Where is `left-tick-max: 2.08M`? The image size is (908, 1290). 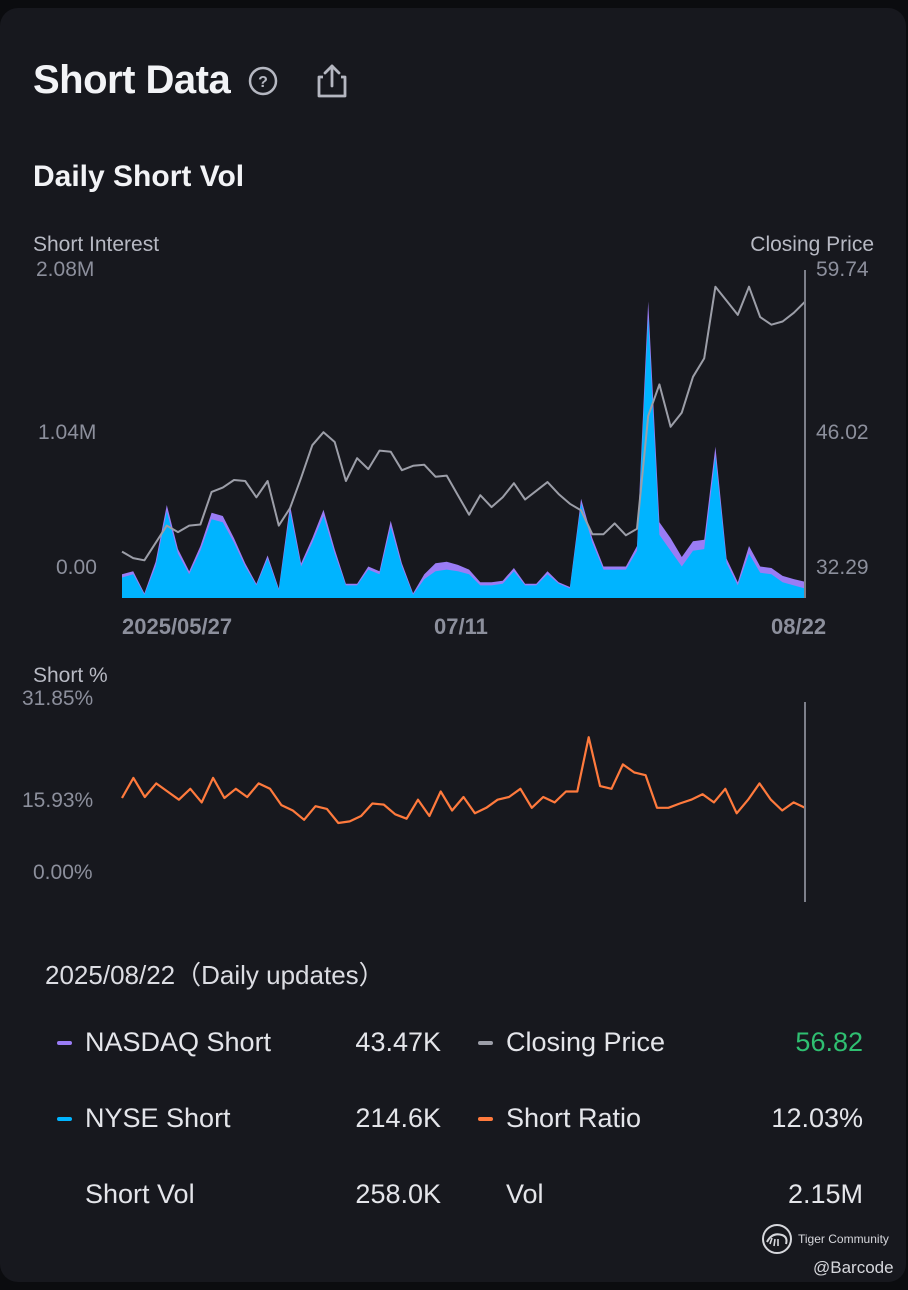 left-tick-max: 2.08M is located at coordinates (65, 269).